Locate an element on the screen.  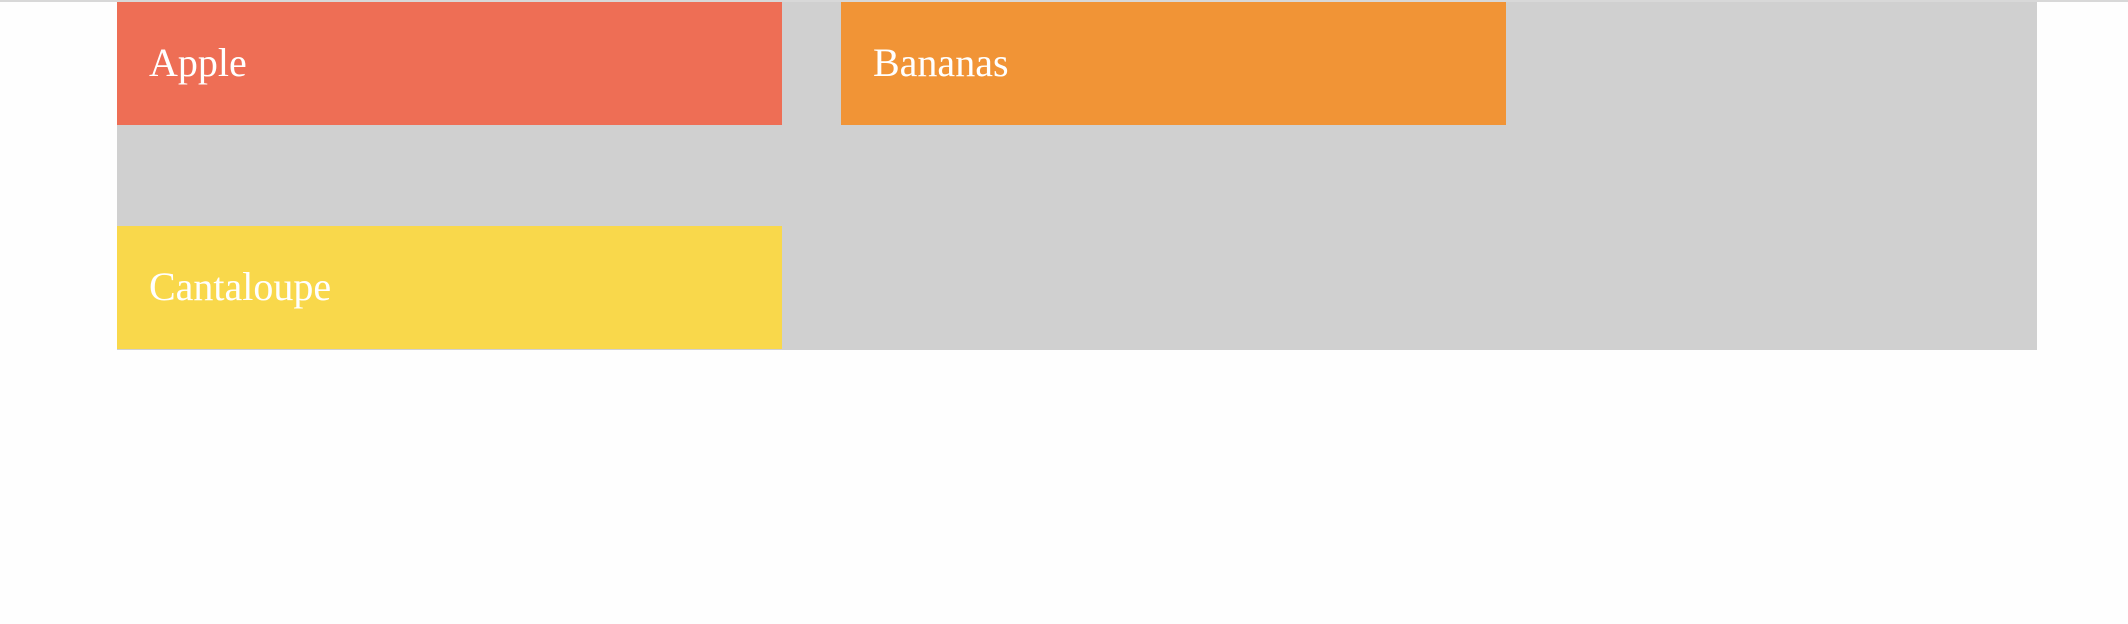
fruit-tile-label: Apple is located at coordinates (198, 62).